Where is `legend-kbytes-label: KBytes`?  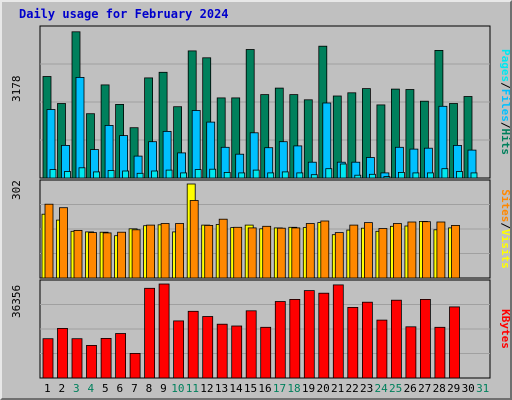 legend-kbytes-label: KBytes is located at coordinates (504, 329).